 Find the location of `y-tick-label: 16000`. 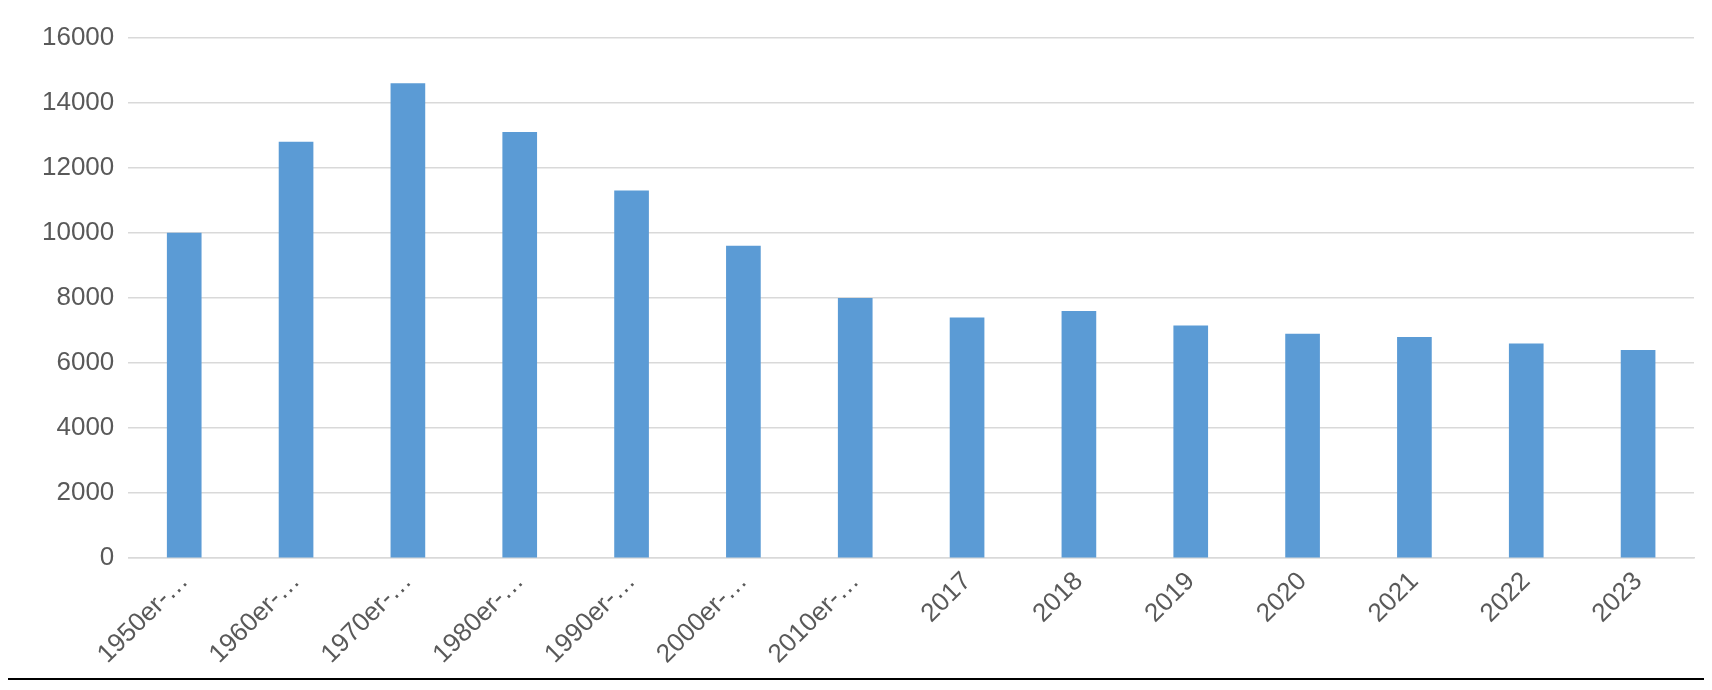

y-tick-label: 16000 is located at coordinates (78, 35).